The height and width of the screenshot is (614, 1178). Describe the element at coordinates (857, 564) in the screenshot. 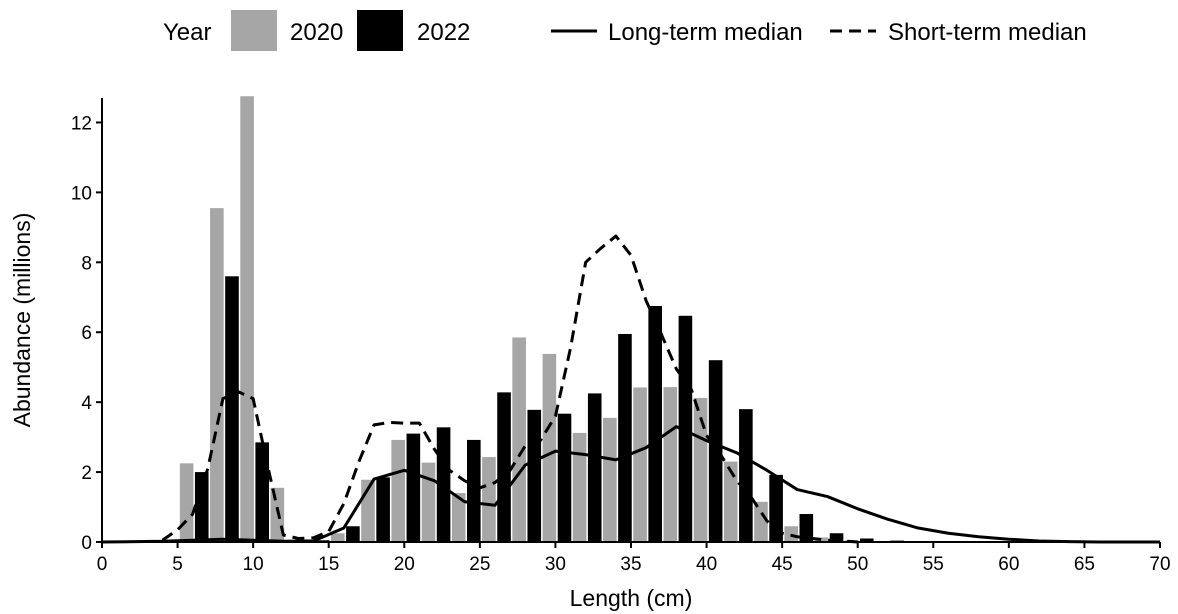

I see `x-tick-label: 50` at that location.